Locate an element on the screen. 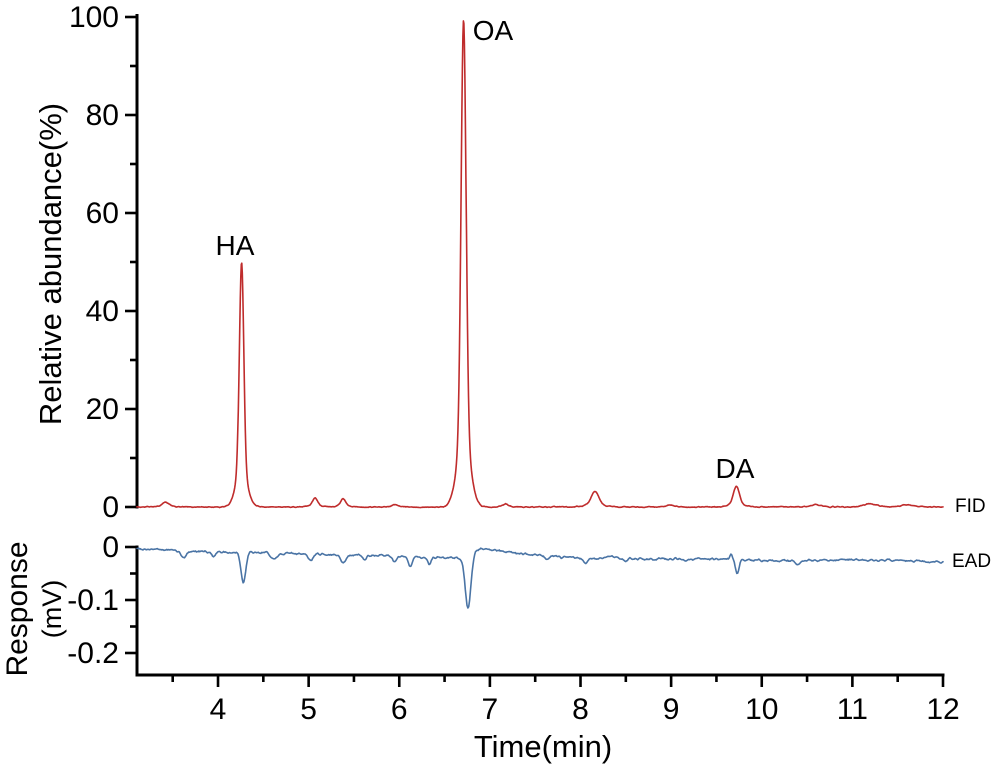 The image size is (1000, 770). bottom-y-tick-label: 0 is located at coordinates (110, 547).